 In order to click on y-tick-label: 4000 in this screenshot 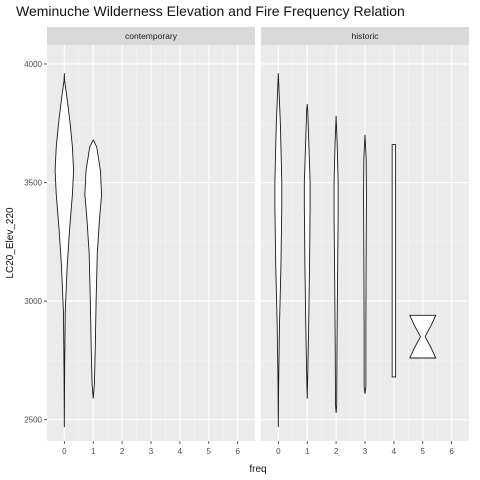, I will do `click(33, 64)`.